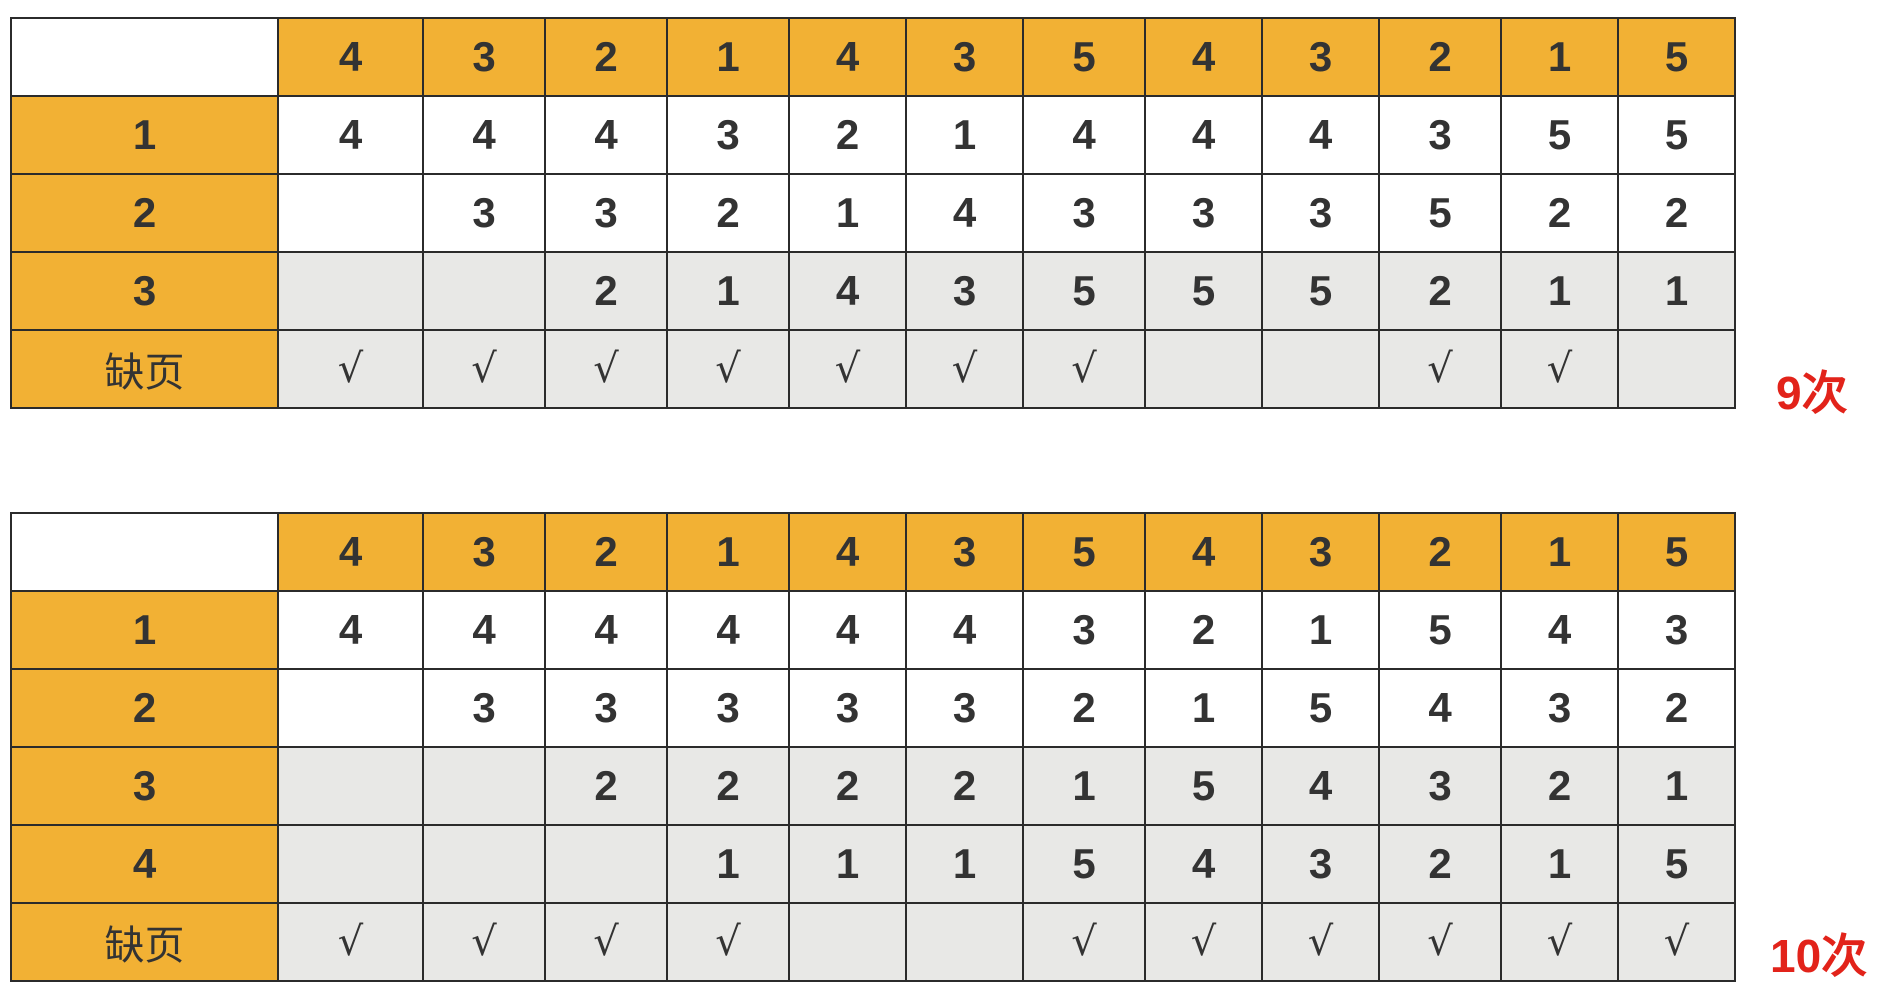  I want to click on frame-label: 4, so click(144, 864).